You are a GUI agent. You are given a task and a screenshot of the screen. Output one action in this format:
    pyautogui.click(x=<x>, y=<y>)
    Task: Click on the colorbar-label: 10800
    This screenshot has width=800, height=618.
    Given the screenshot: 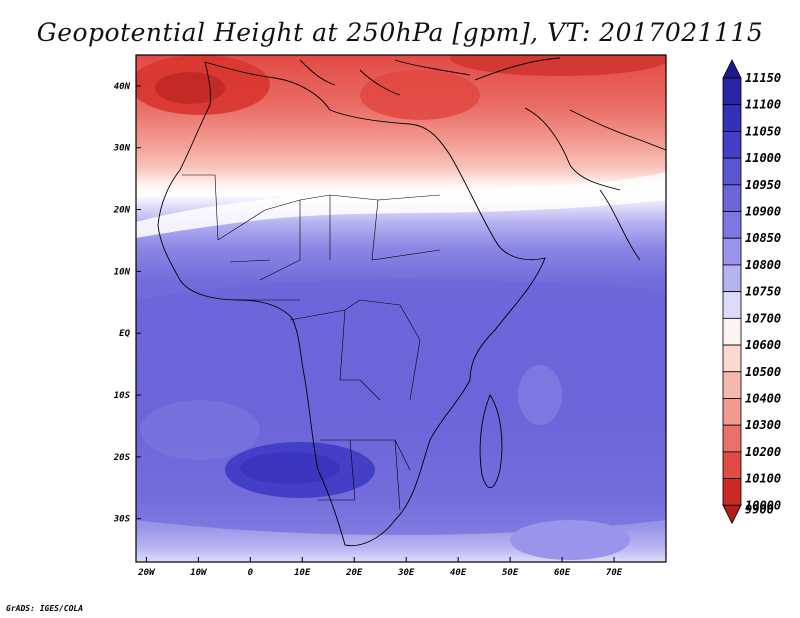 What is the action you would take?
    pyautogui.click(x=763, y=265)
    